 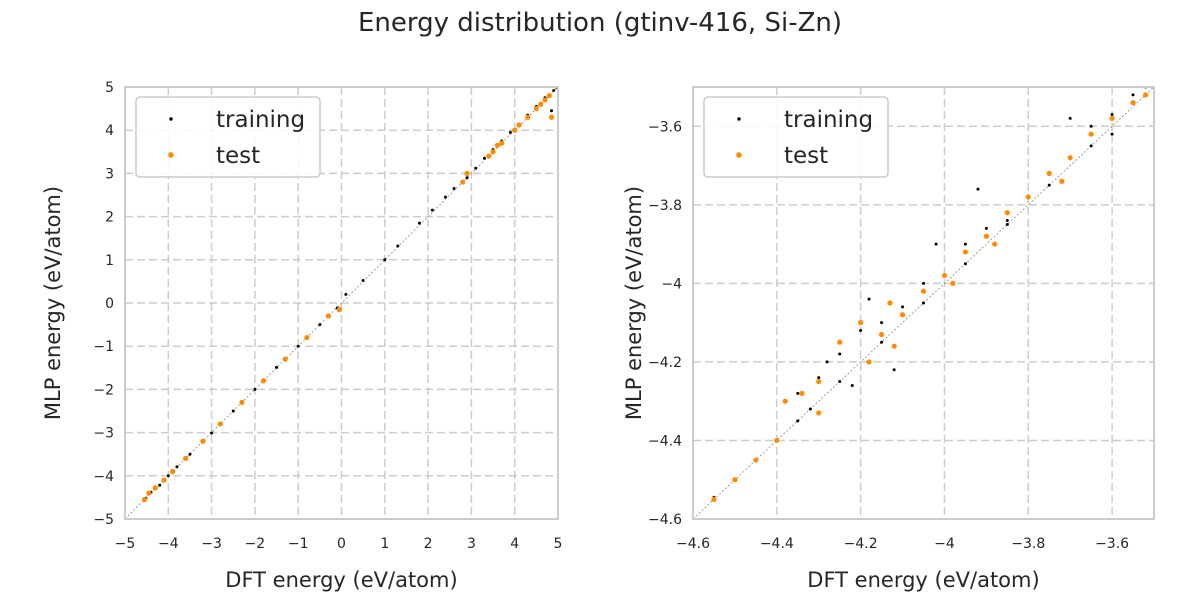 I want to click on x-tick-label: −1, so click(x=298, y=544).